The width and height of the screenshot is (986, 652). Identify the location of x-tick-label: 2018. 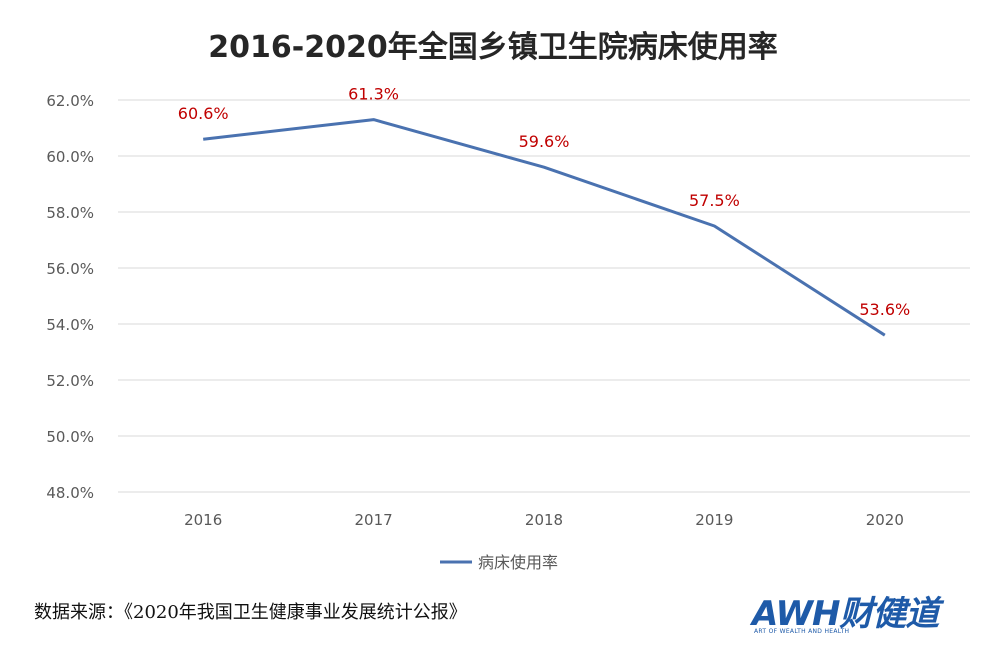
(544, 520).